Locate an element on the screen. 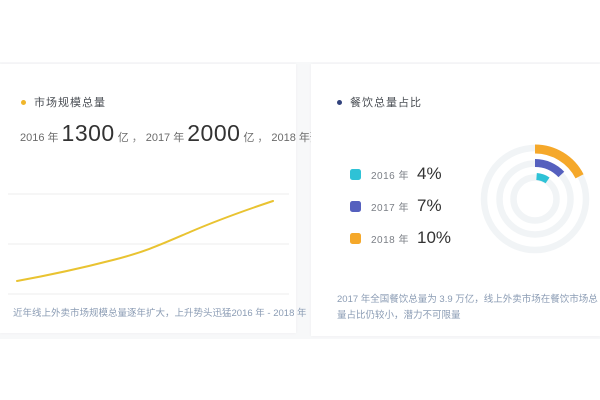 The width and height of the screenshot is (600, 400). arc-2016 is located at coordinates (543, 178).